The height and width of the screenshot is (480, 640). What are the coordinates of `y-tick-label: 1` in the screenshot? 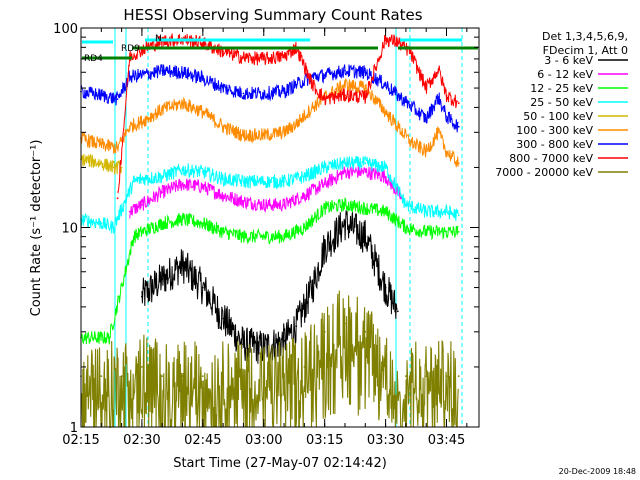 It's located at (74, 428).